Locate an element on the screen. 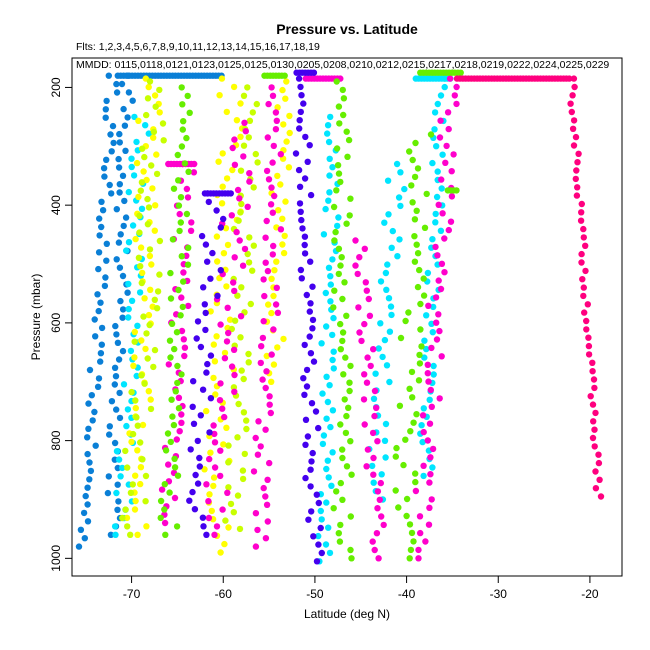  x-axis-label: Latitude (deg N) is located at coordinates (347, 614).